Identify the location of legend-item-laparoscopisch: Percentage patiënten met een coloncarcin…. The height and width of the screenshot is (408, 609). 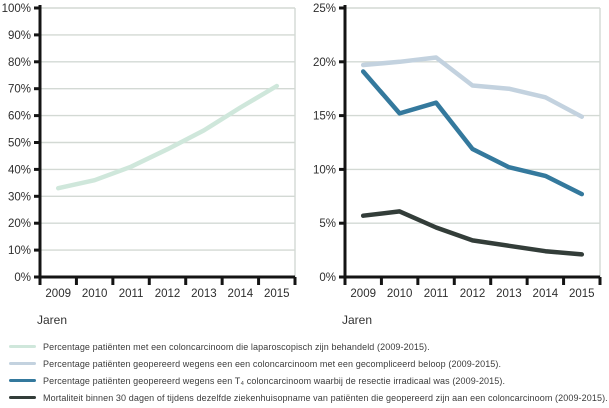
(304, 346).